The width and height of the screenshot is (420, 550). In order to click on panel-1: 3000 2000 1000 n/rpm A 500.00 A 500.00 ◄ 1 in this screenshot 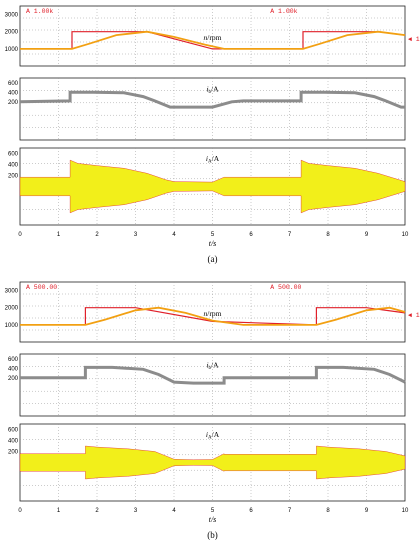, I will do `click(212, 312)`.